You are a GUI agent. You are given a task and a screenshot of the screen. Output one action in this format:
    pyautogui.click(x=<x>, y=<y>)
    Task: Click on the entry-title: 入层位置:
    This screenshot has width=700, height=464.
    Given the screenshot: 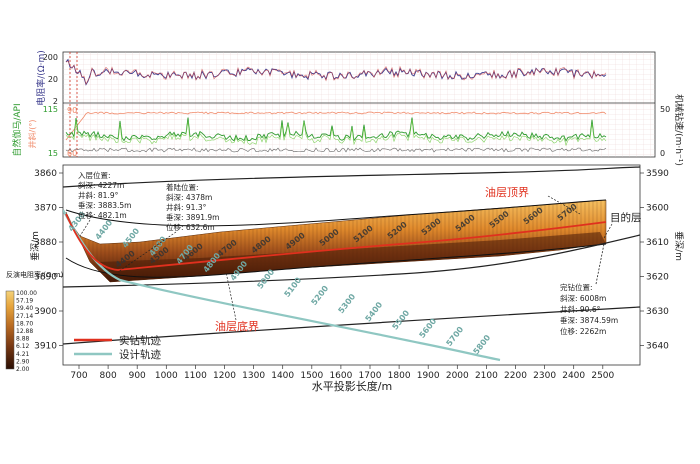 What is the action you would take?
    pyautogui.click(x=94, y=175)
    